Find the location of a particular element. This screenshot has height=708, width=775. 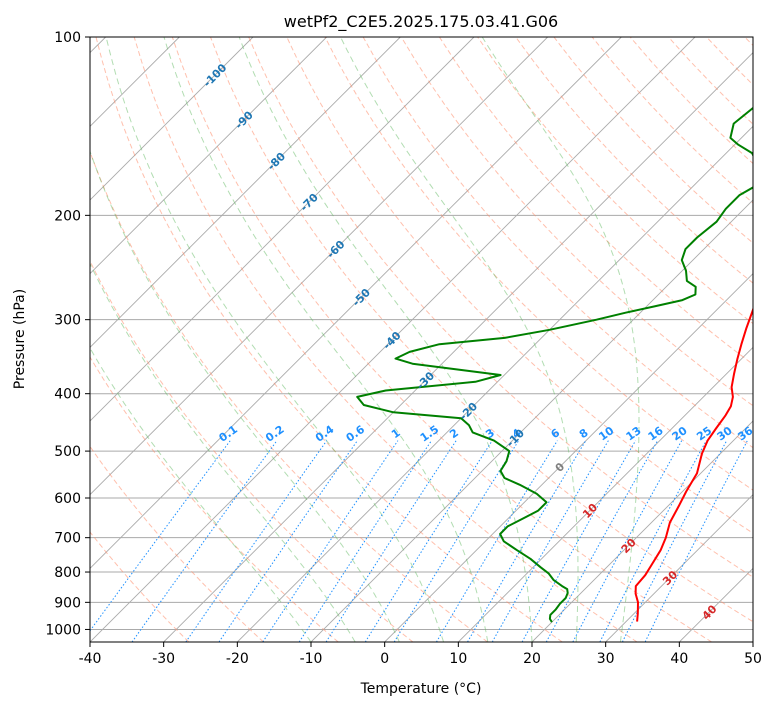

x-tick-label: -10 is located at coordinates (311, 659).